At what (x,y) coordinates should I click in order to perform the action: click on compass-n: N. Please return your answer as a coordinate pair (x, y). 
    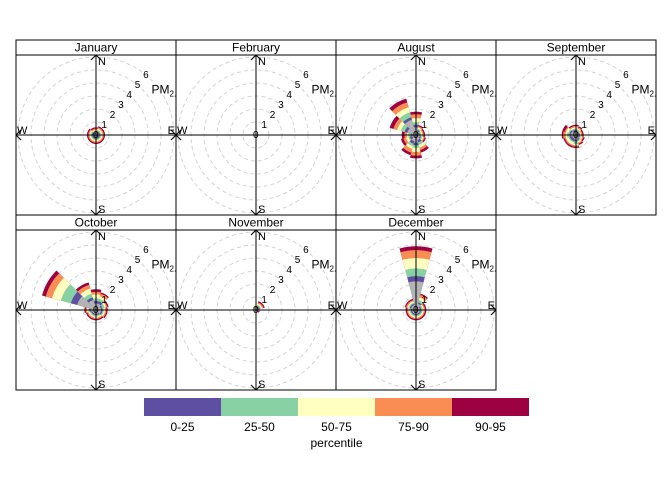
    Looking at the image, I should click on (422, 237).